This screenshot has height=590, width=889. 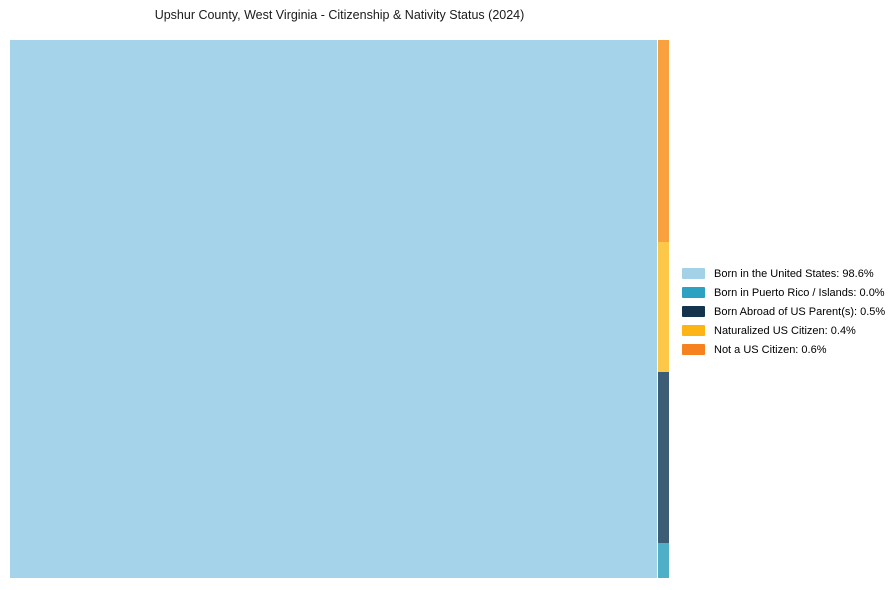 I want to click on treemap-rect-not-a-us-citizen, so click(x=663, y=141).